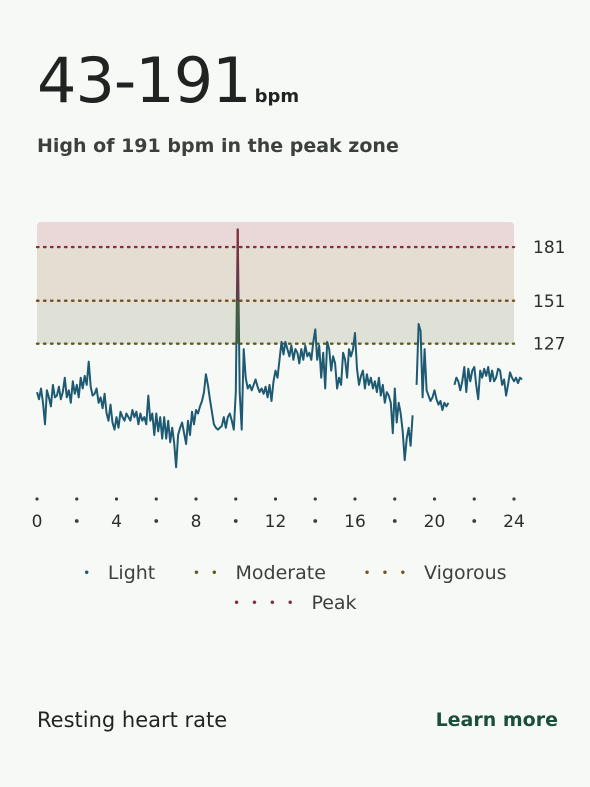 The height and width of the screenshot is (787, 590). Describe the element at coordinates (265, 603) in the screenshot. I see `legend-dots-peak: • • • •` at that location.